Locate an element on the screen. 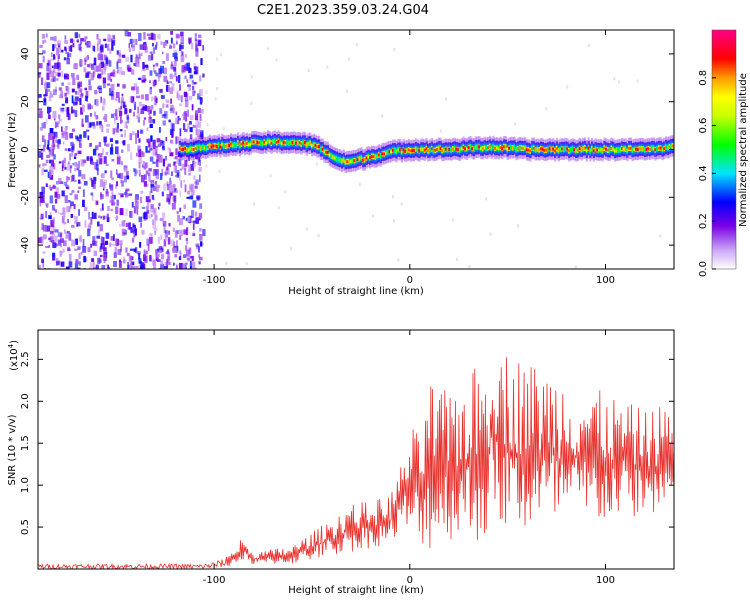 The height and width of the screenshot is (600, 750). spectrogram-x-label: Height of straight line (km) is located at coordinates (356, 291).